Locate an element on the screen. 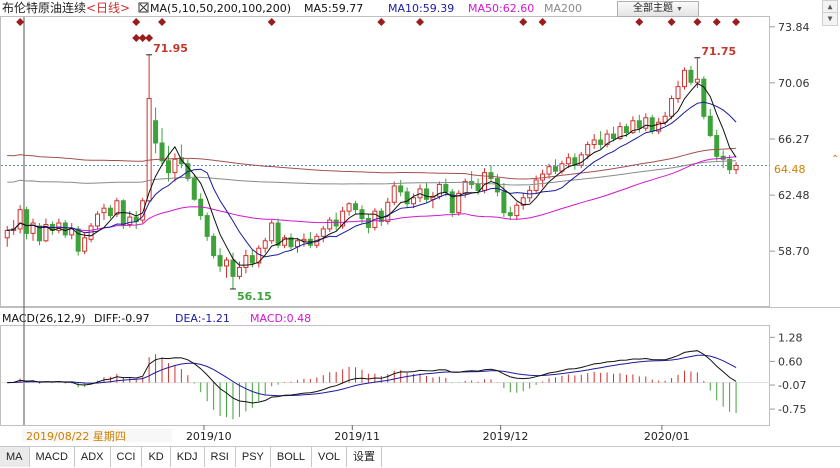  ma200-line is located at coordinates (372, 173).